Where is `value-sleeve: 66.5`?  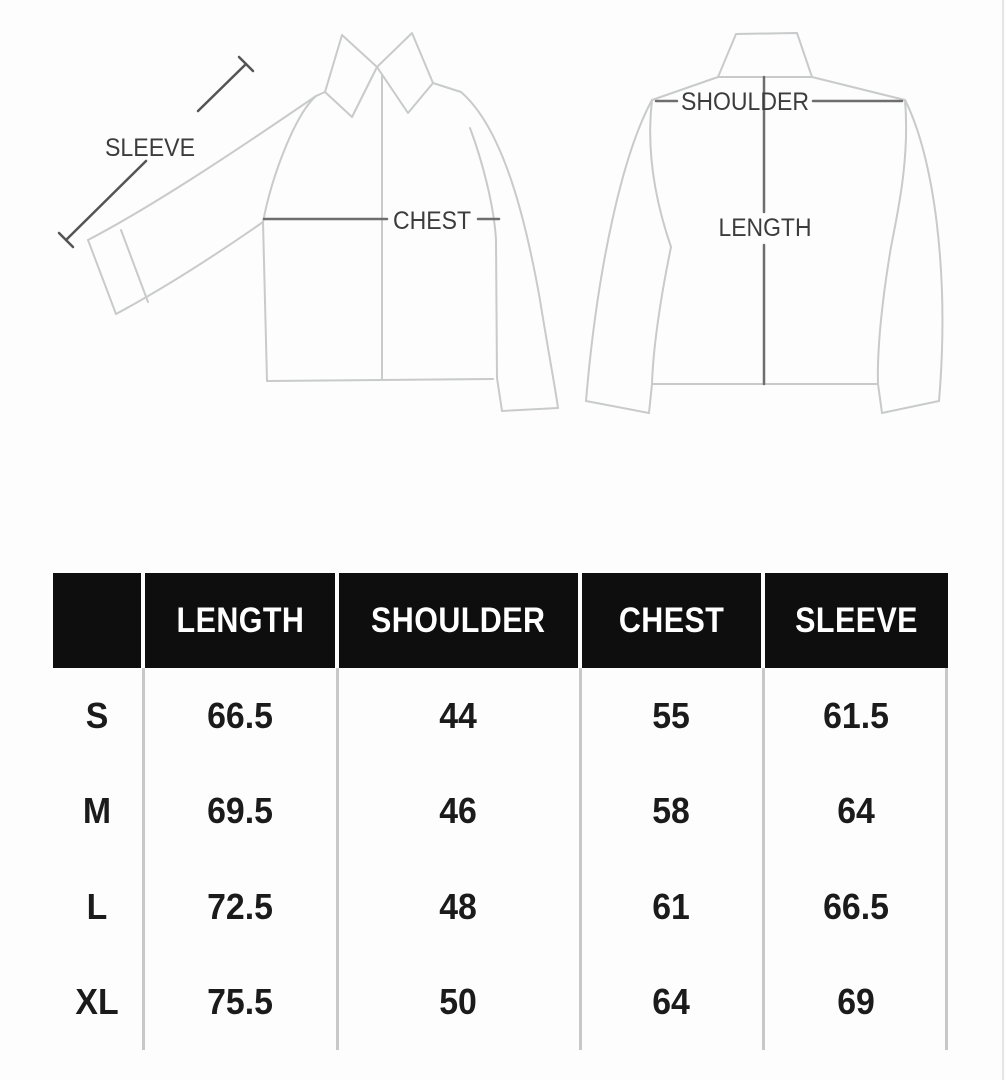
value-sleeve: 66.5 is located at coordinates (856, 906).